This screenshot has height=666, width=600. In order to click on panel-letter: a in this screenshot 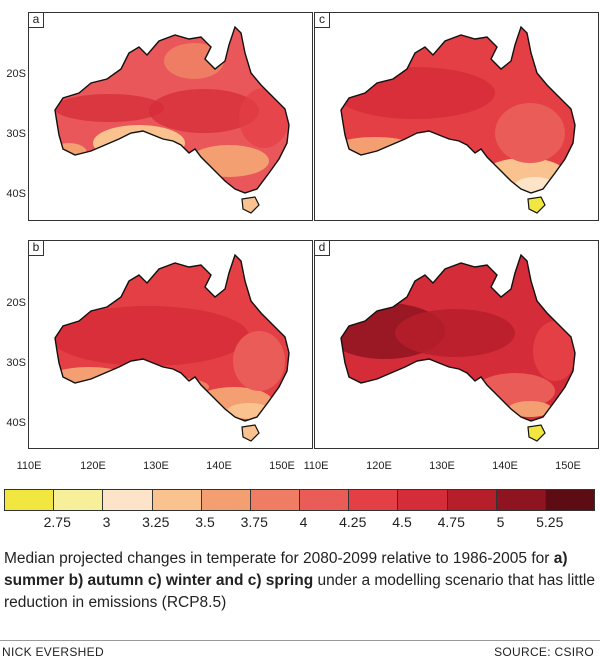, I will do `click(36, 20)`.